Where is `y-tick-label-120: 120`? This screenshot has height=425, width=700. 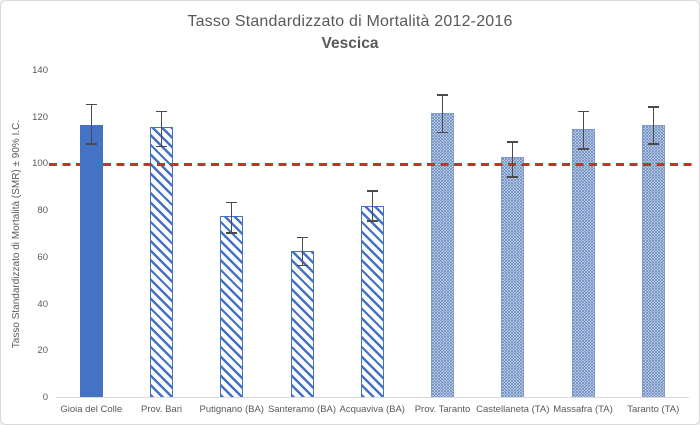
y-tick-label-120: 120 is located at coordinates (40, 117).